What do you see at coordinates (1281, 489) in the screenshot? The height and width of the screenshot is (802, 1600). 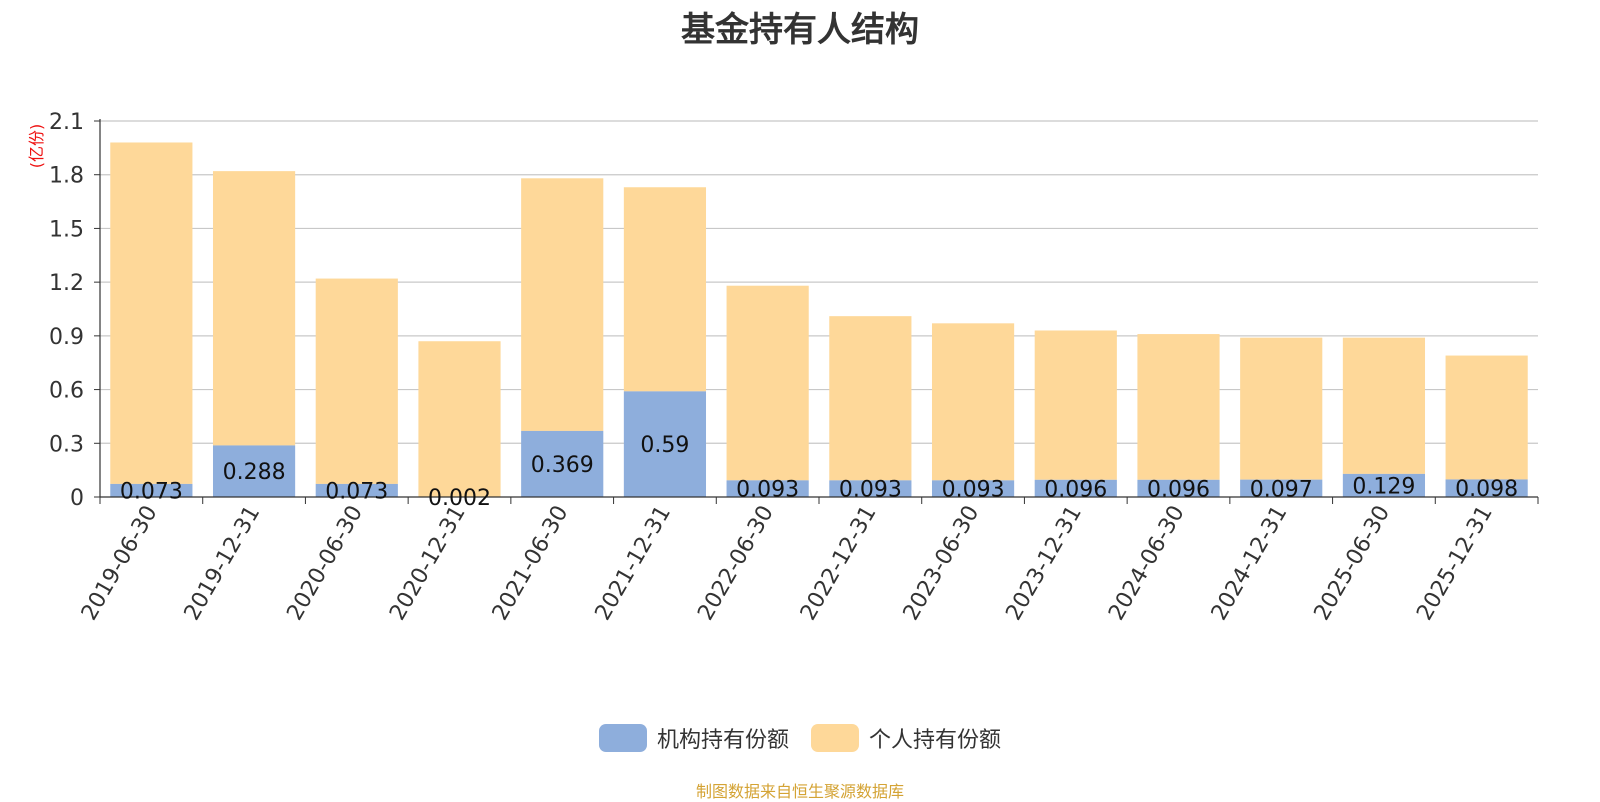 I see `data-label-institutional: 0.097` at bounding box center [1281, 489].